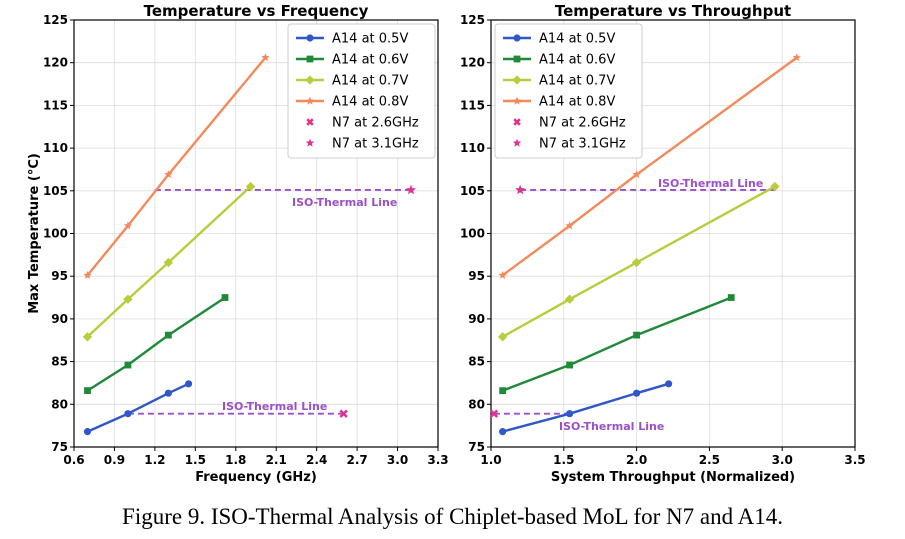  I want to click on throughput-chart-ytick-label: 110, so click(472, 148).